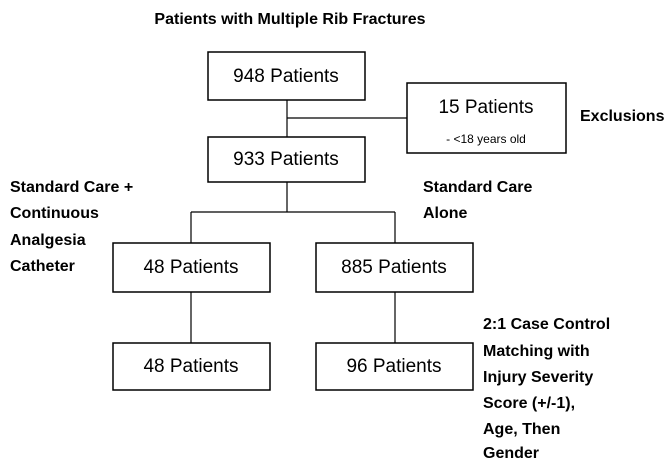 This screenshot has width=671, height=464. Describe the element at coordinates (536, 351) in the screenshot. I see `annotation: Matching with` at that location.